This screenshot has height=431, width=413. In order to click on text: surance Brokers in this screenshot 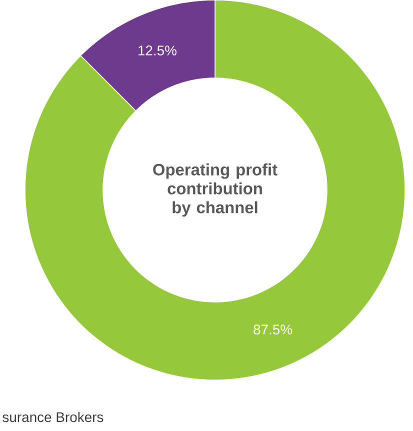, I will do `click(53, 417)`.